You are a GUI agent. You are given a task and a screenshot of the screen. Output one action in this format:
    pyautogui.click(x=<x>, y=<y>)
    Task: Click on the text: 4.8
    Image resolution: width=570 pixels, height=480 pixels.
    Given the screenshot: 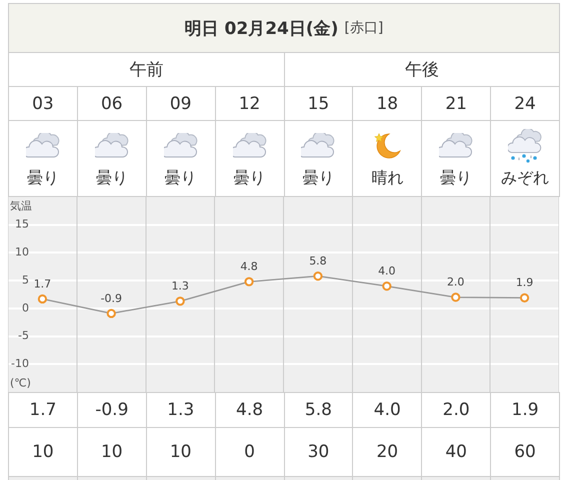 What is the action you would take?
    pyautogui.click(x=249, y=267)
    